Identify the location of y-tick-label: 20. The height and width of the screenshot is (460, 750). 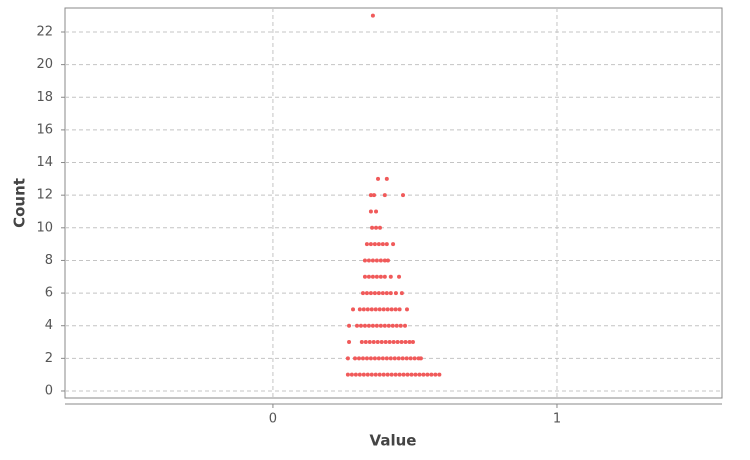
(44, 64).